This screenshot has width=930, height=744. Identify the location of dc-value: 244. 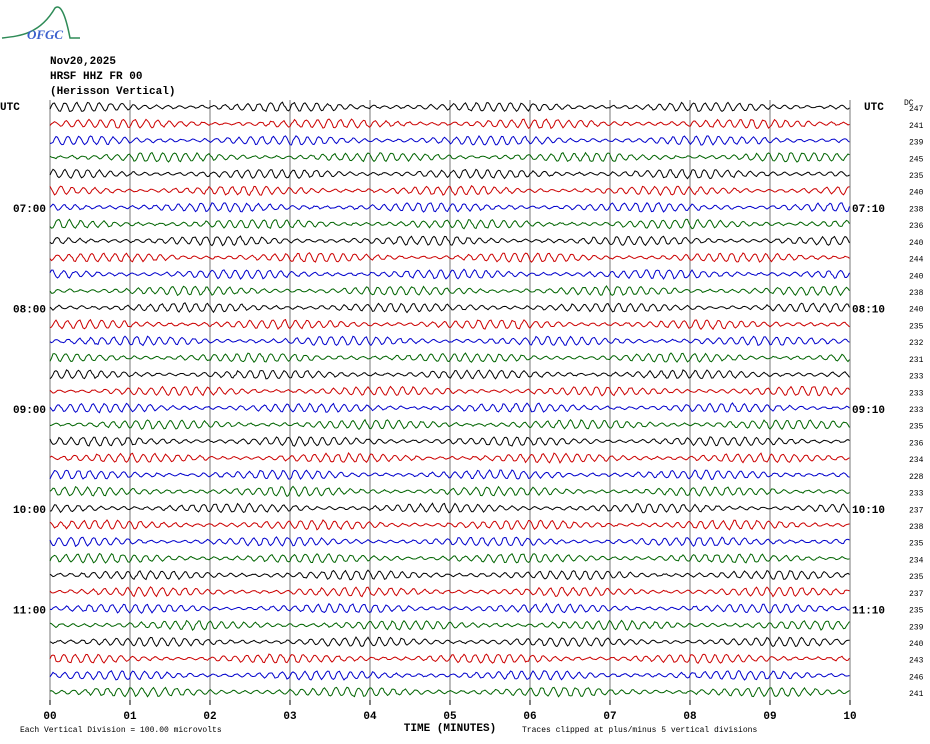
(916, 260).